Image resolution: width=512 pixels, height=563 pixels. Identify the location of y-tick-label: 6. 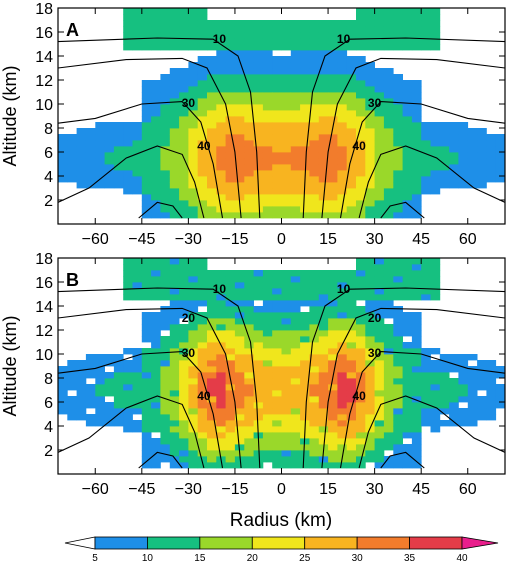
(48, 403).